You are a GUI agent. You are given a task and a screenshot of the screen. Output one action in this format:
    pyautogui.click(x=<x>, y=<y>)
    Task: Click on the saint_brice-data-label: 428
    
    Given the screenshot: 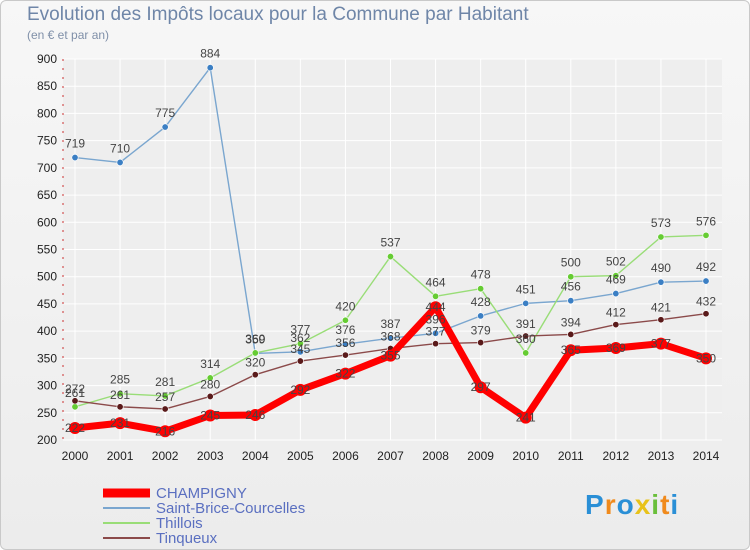 What is the action you would take?
    pyautogui.click(x=481, y=302)
    